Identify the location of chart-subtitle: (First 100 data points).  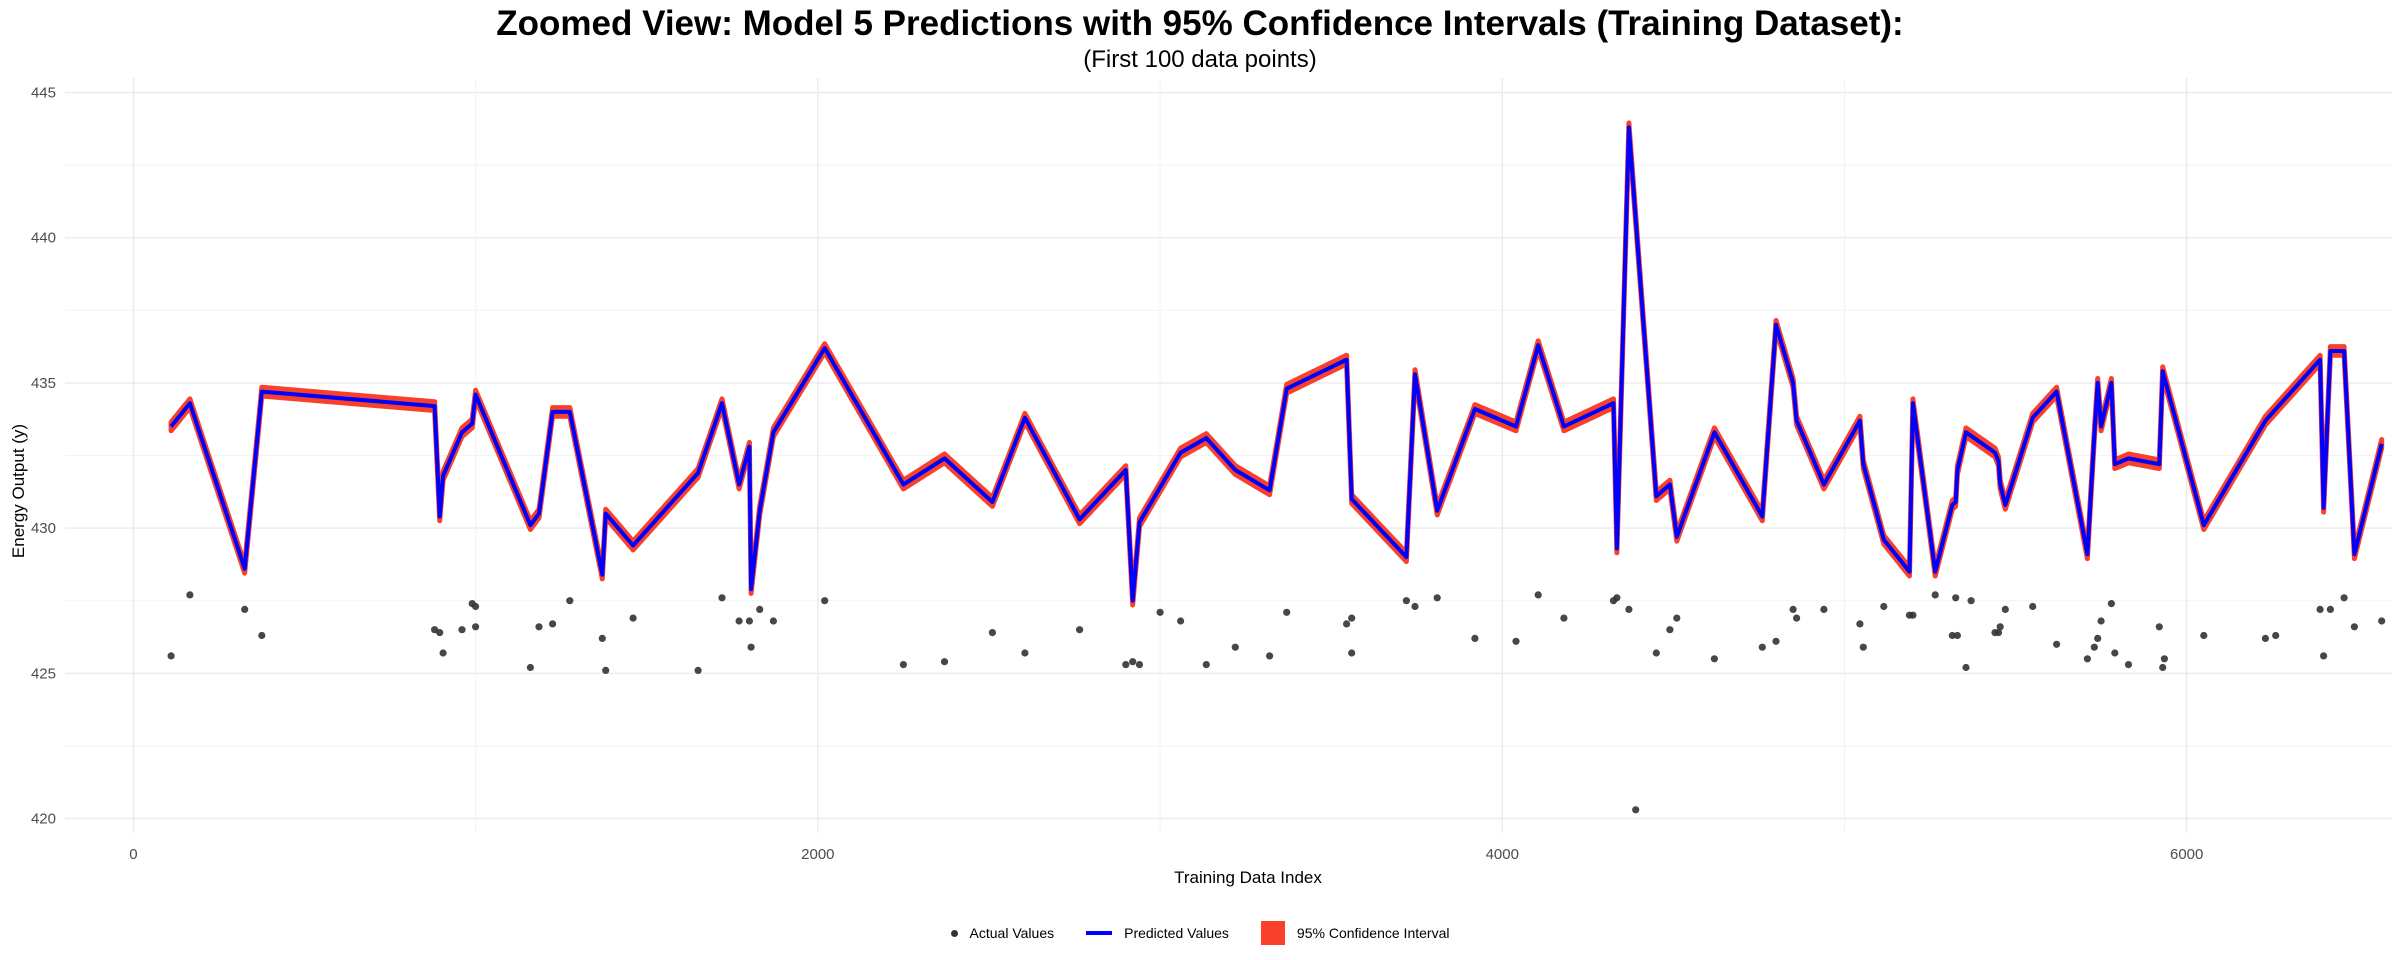
(1200, 59).